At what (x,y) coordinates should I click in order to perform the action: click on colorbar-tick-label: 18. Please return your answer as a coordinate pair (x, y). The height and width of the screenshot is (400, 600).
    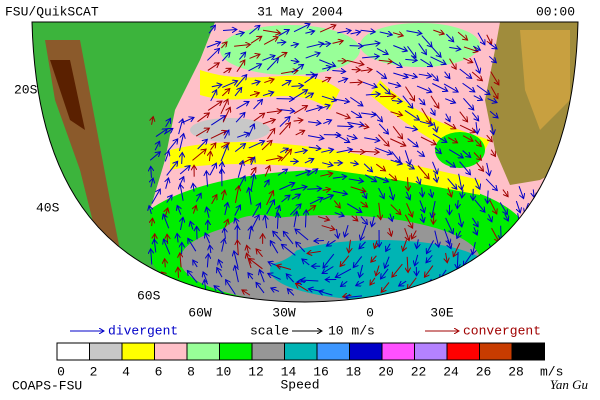
    Looking at the image, I should click on (354, 371).